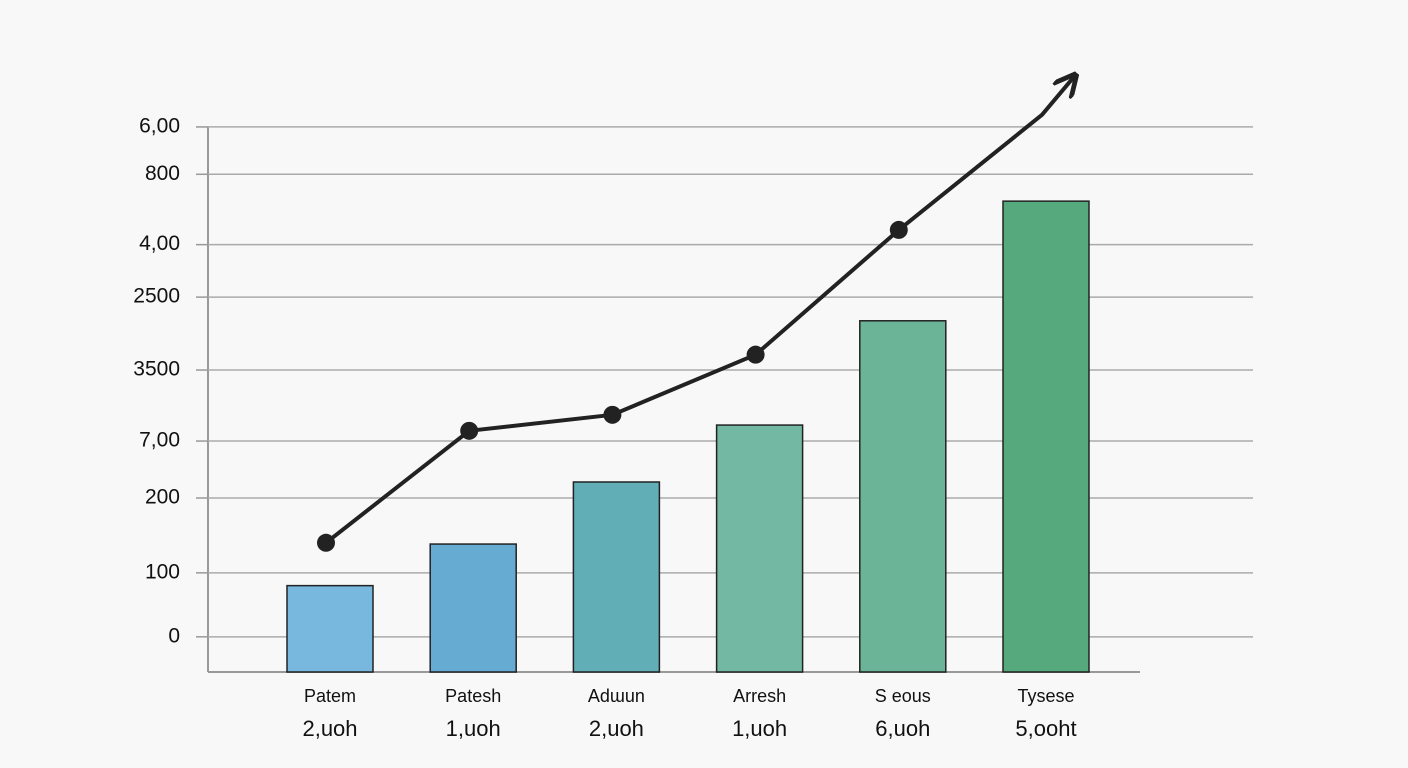 The height and width of the screenshot is (768, 1408). What do you see at coordinates (903, 696) in the screenshot?
I see `x-tick-label: S eous` at bounding box center [903, 696].